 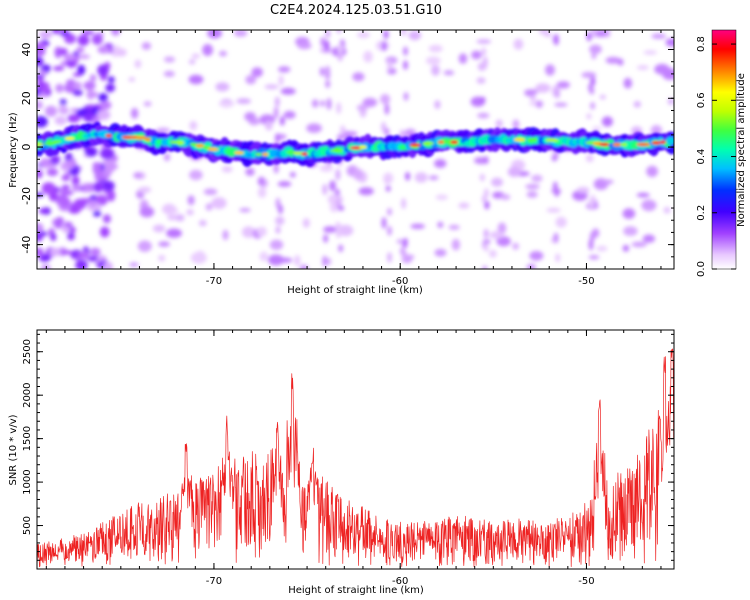 I want to click on spectrogram-ridge, so click(x=355, y=144).